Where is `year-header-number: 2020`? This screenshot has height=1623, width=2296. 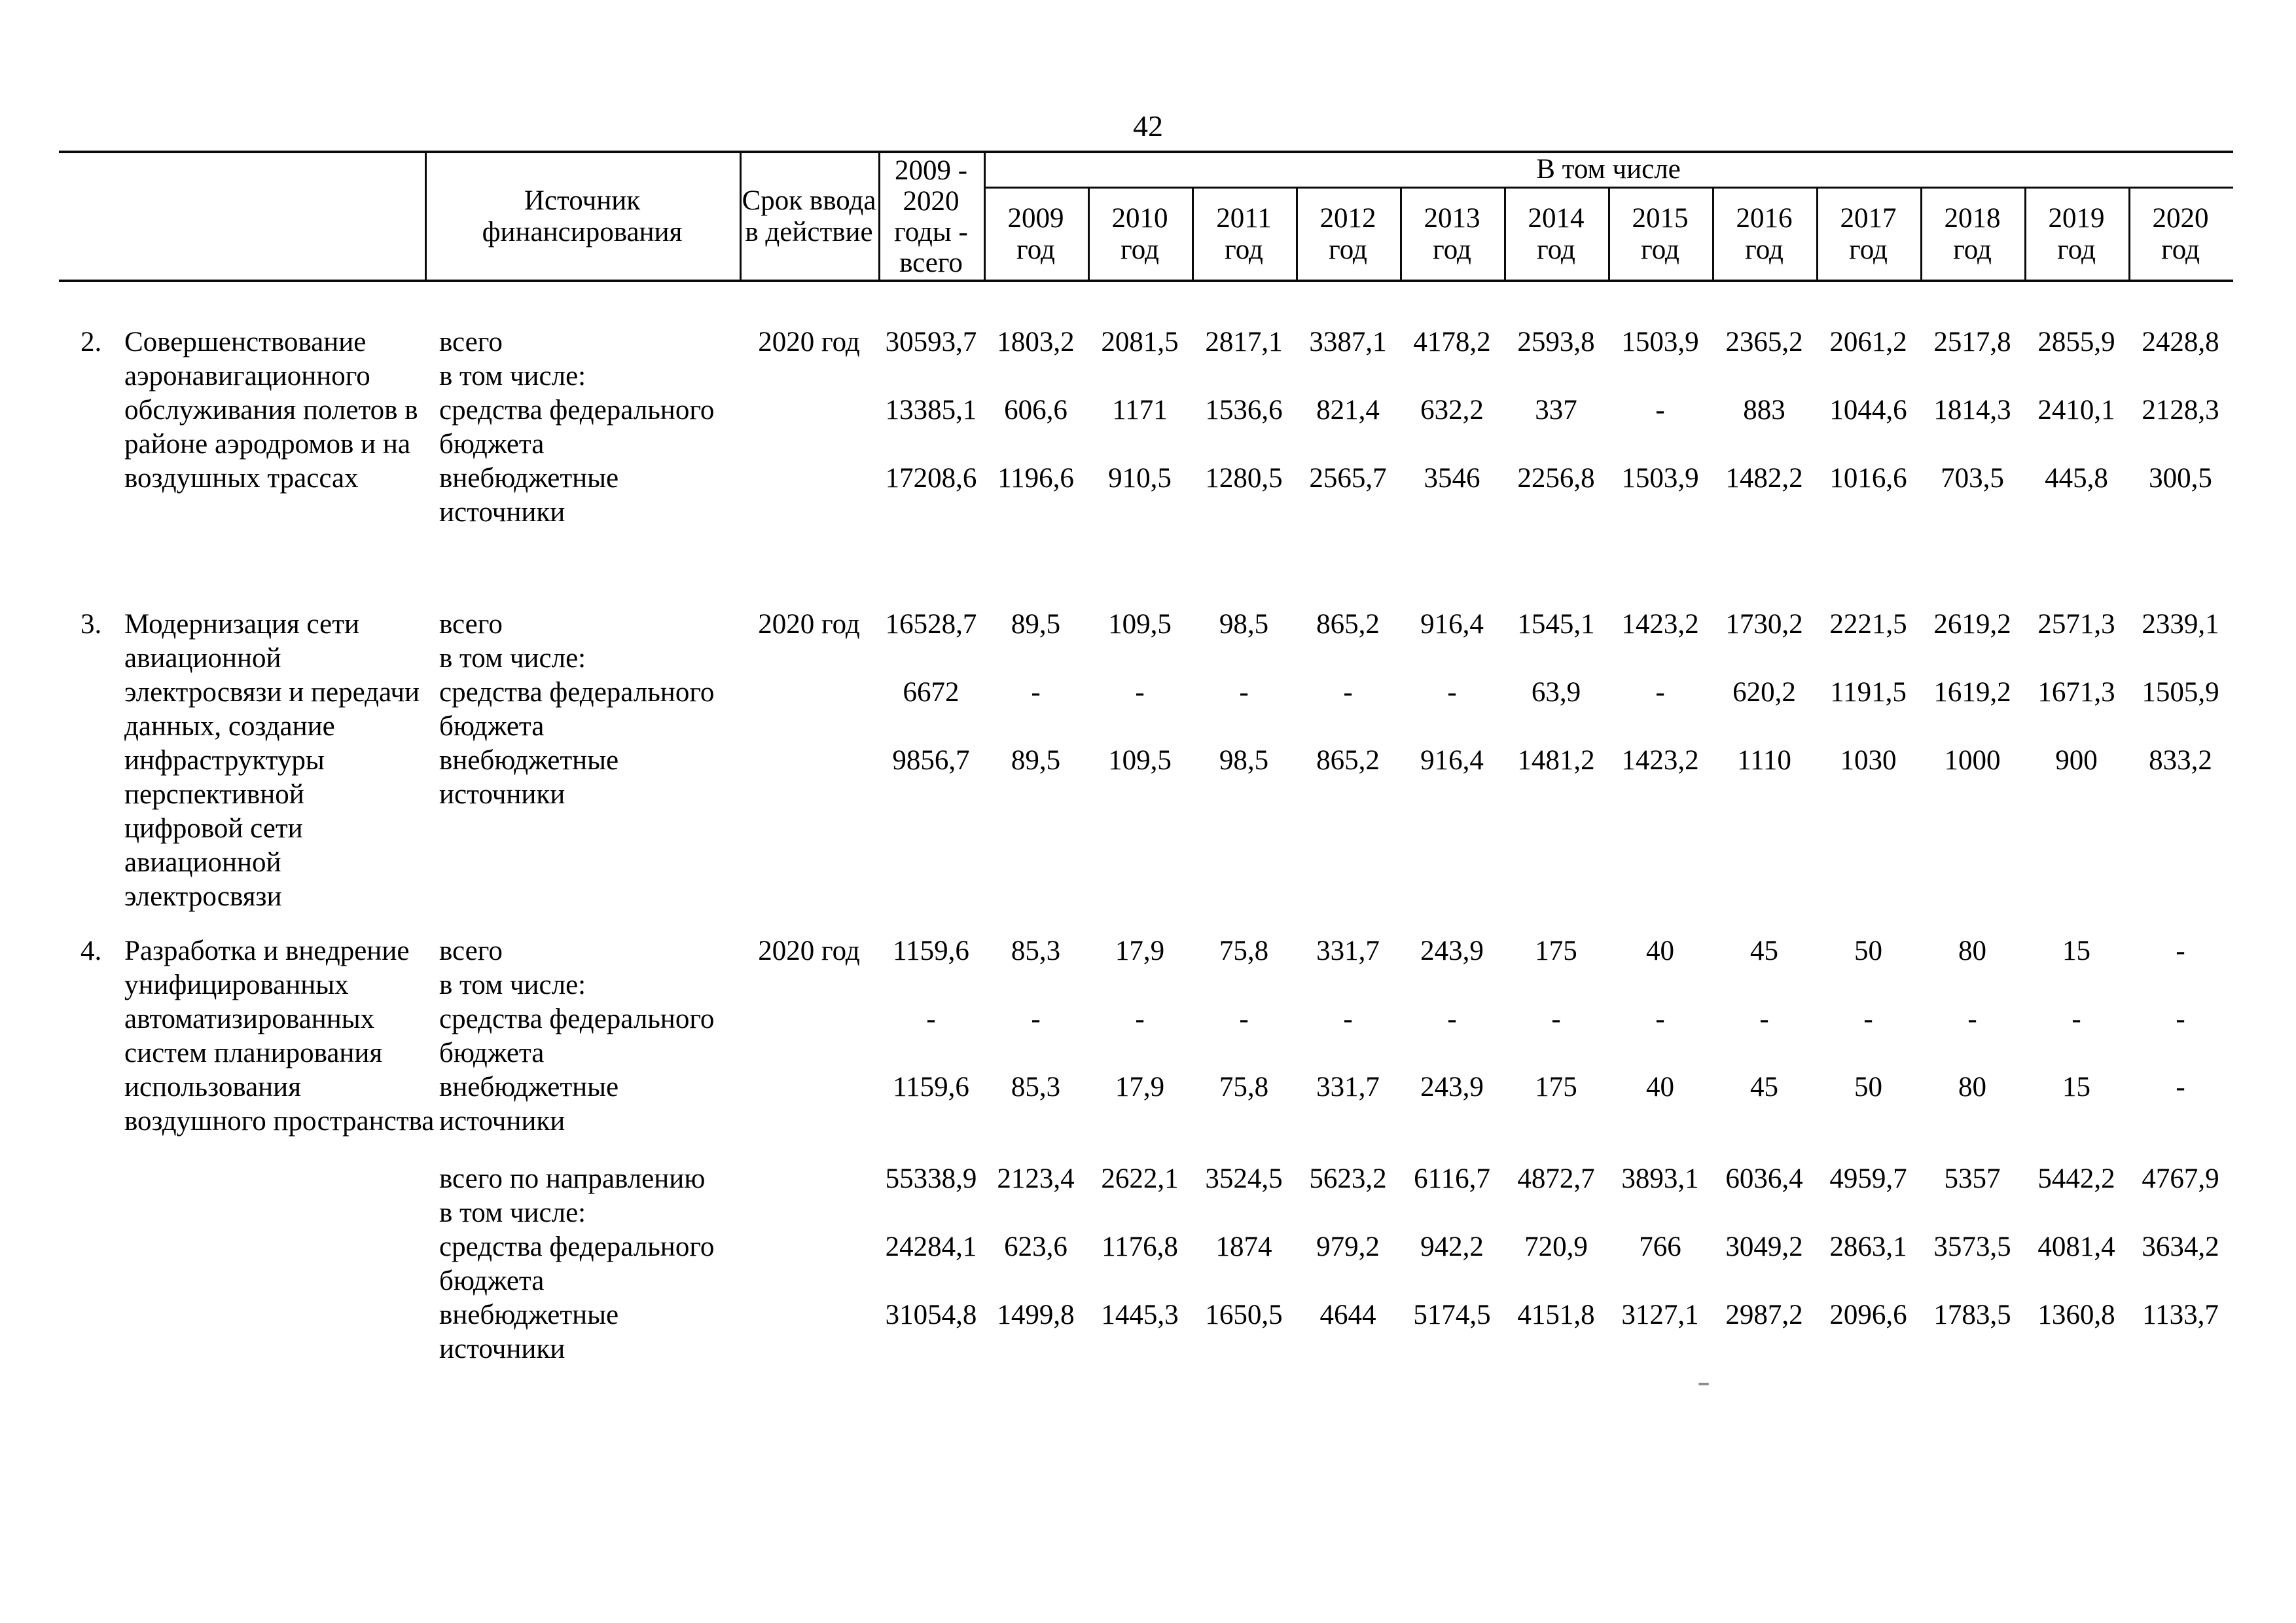
year-header-number: 2020 is located at coordinates (2180, 218).